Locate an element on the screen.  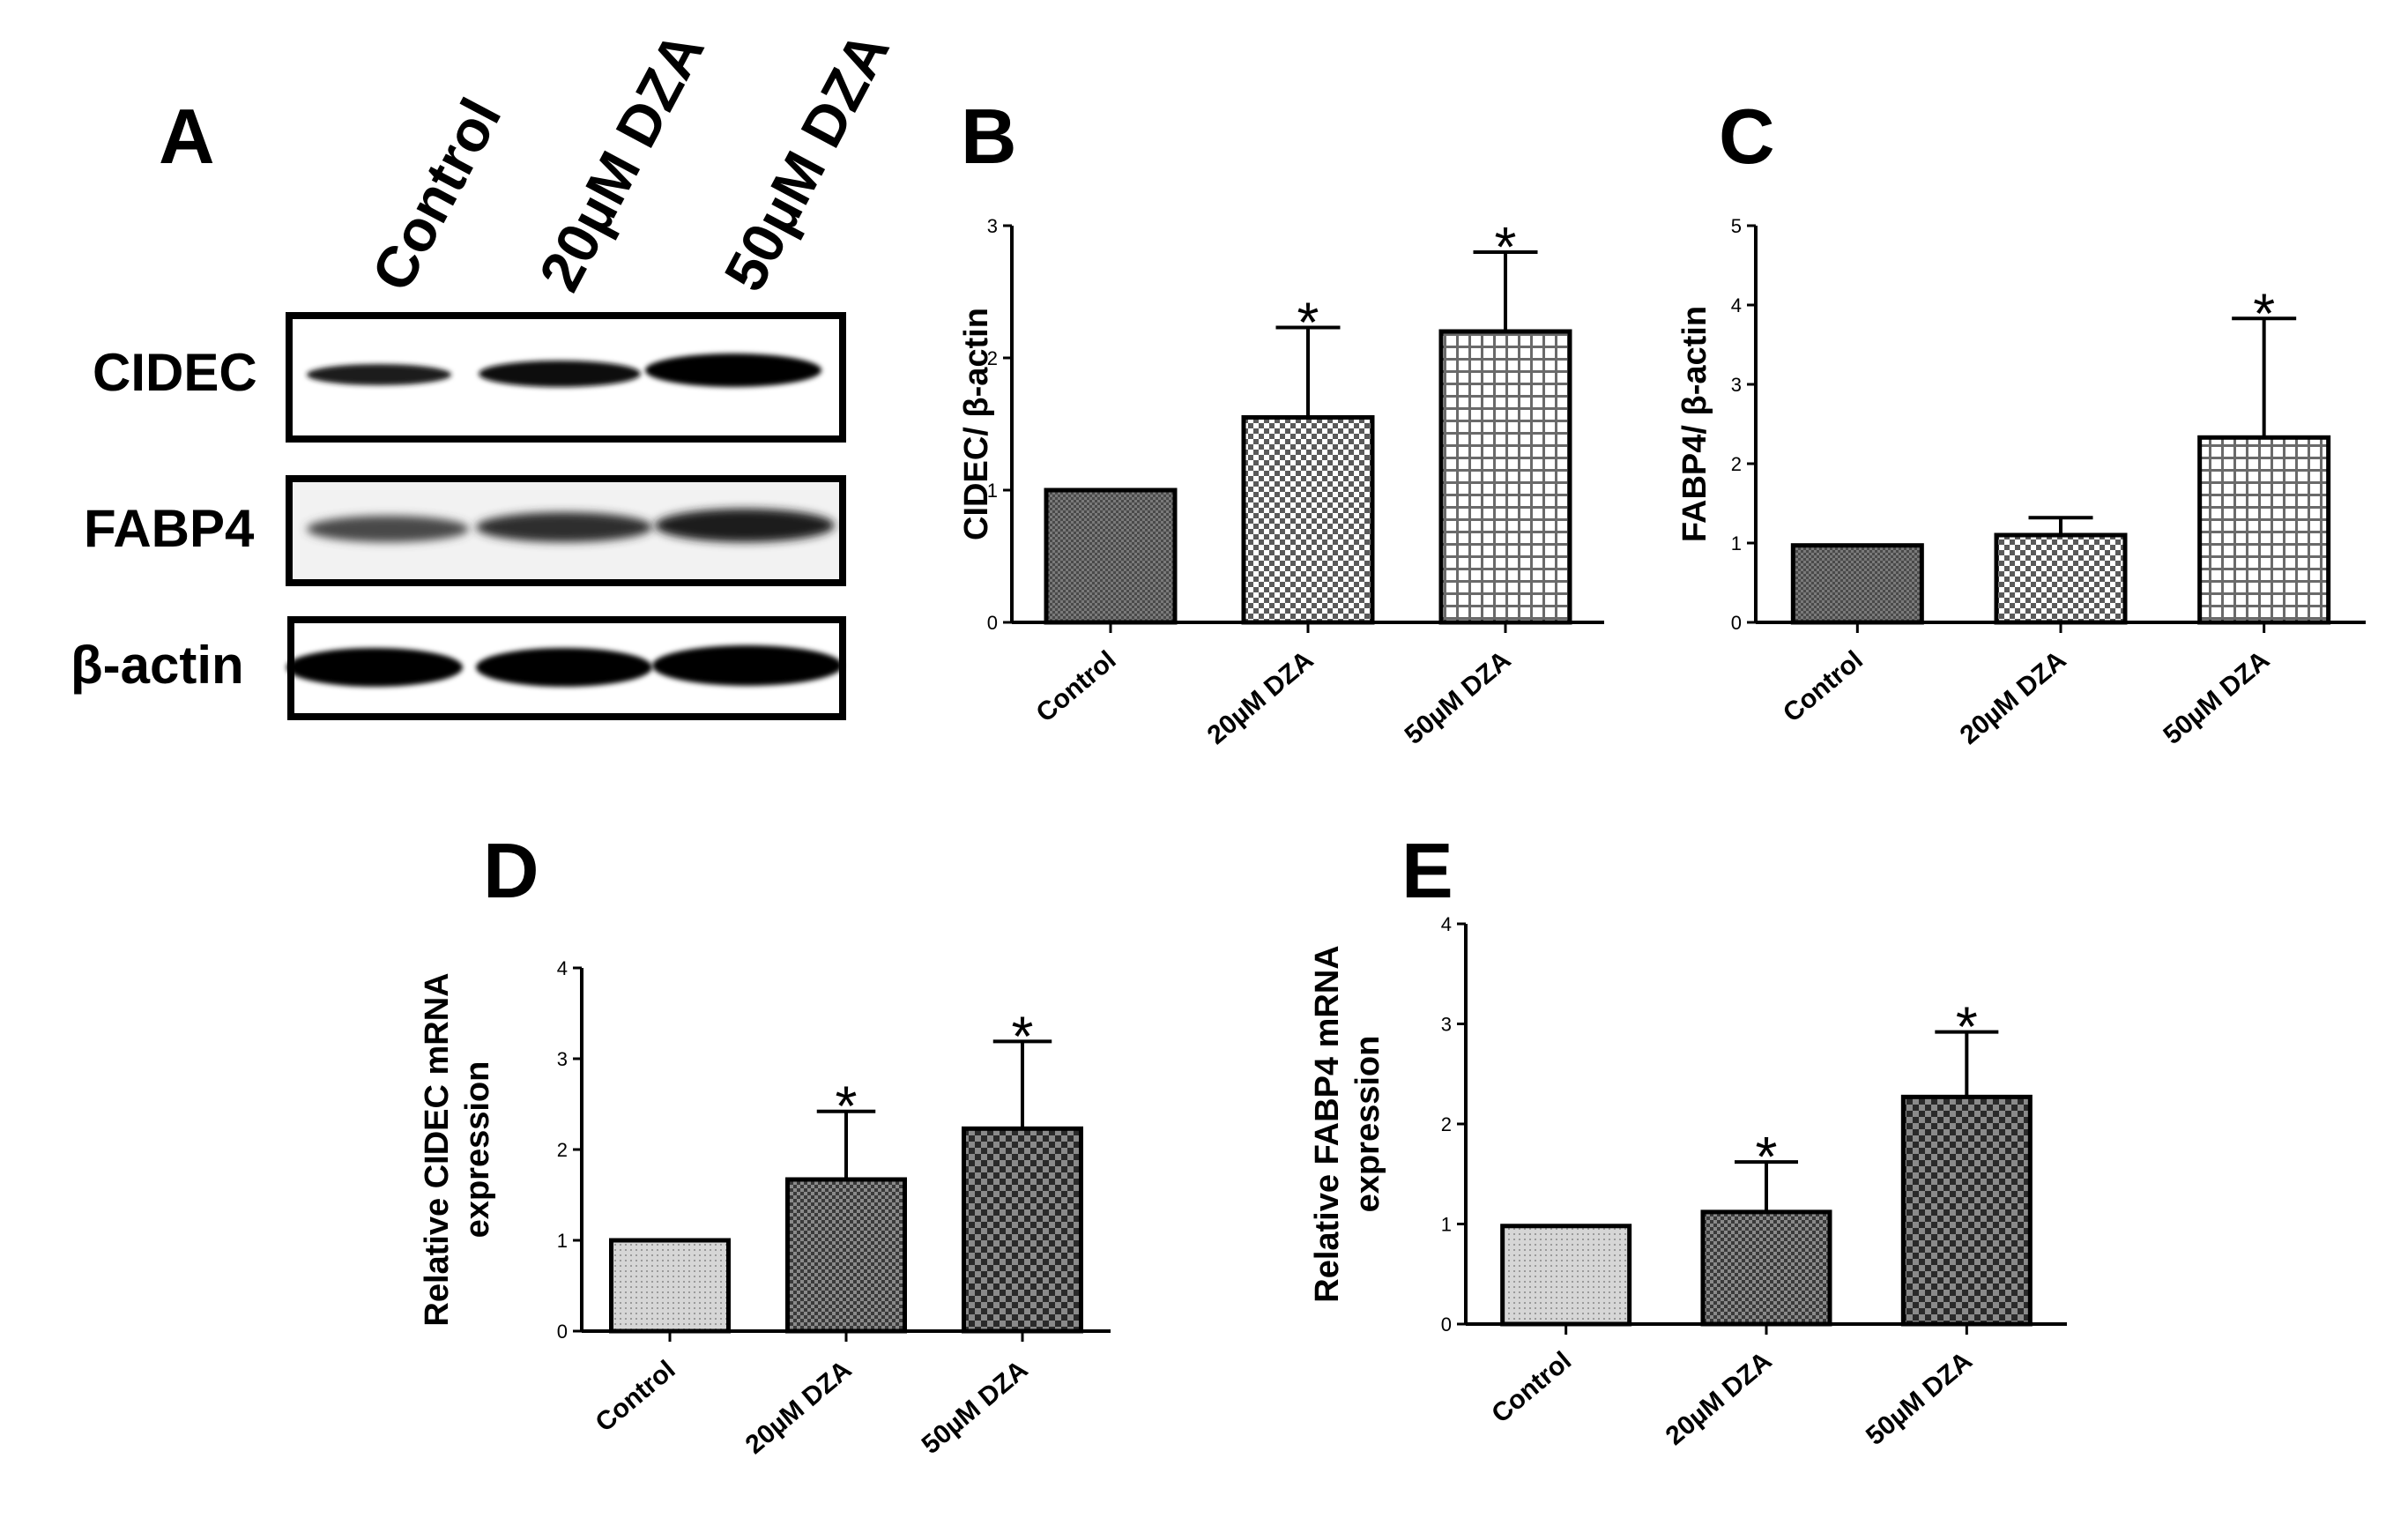
y-axis-title-line-e-0: Relative FABP4 mRNA is located at coordinates (1327, 1123).